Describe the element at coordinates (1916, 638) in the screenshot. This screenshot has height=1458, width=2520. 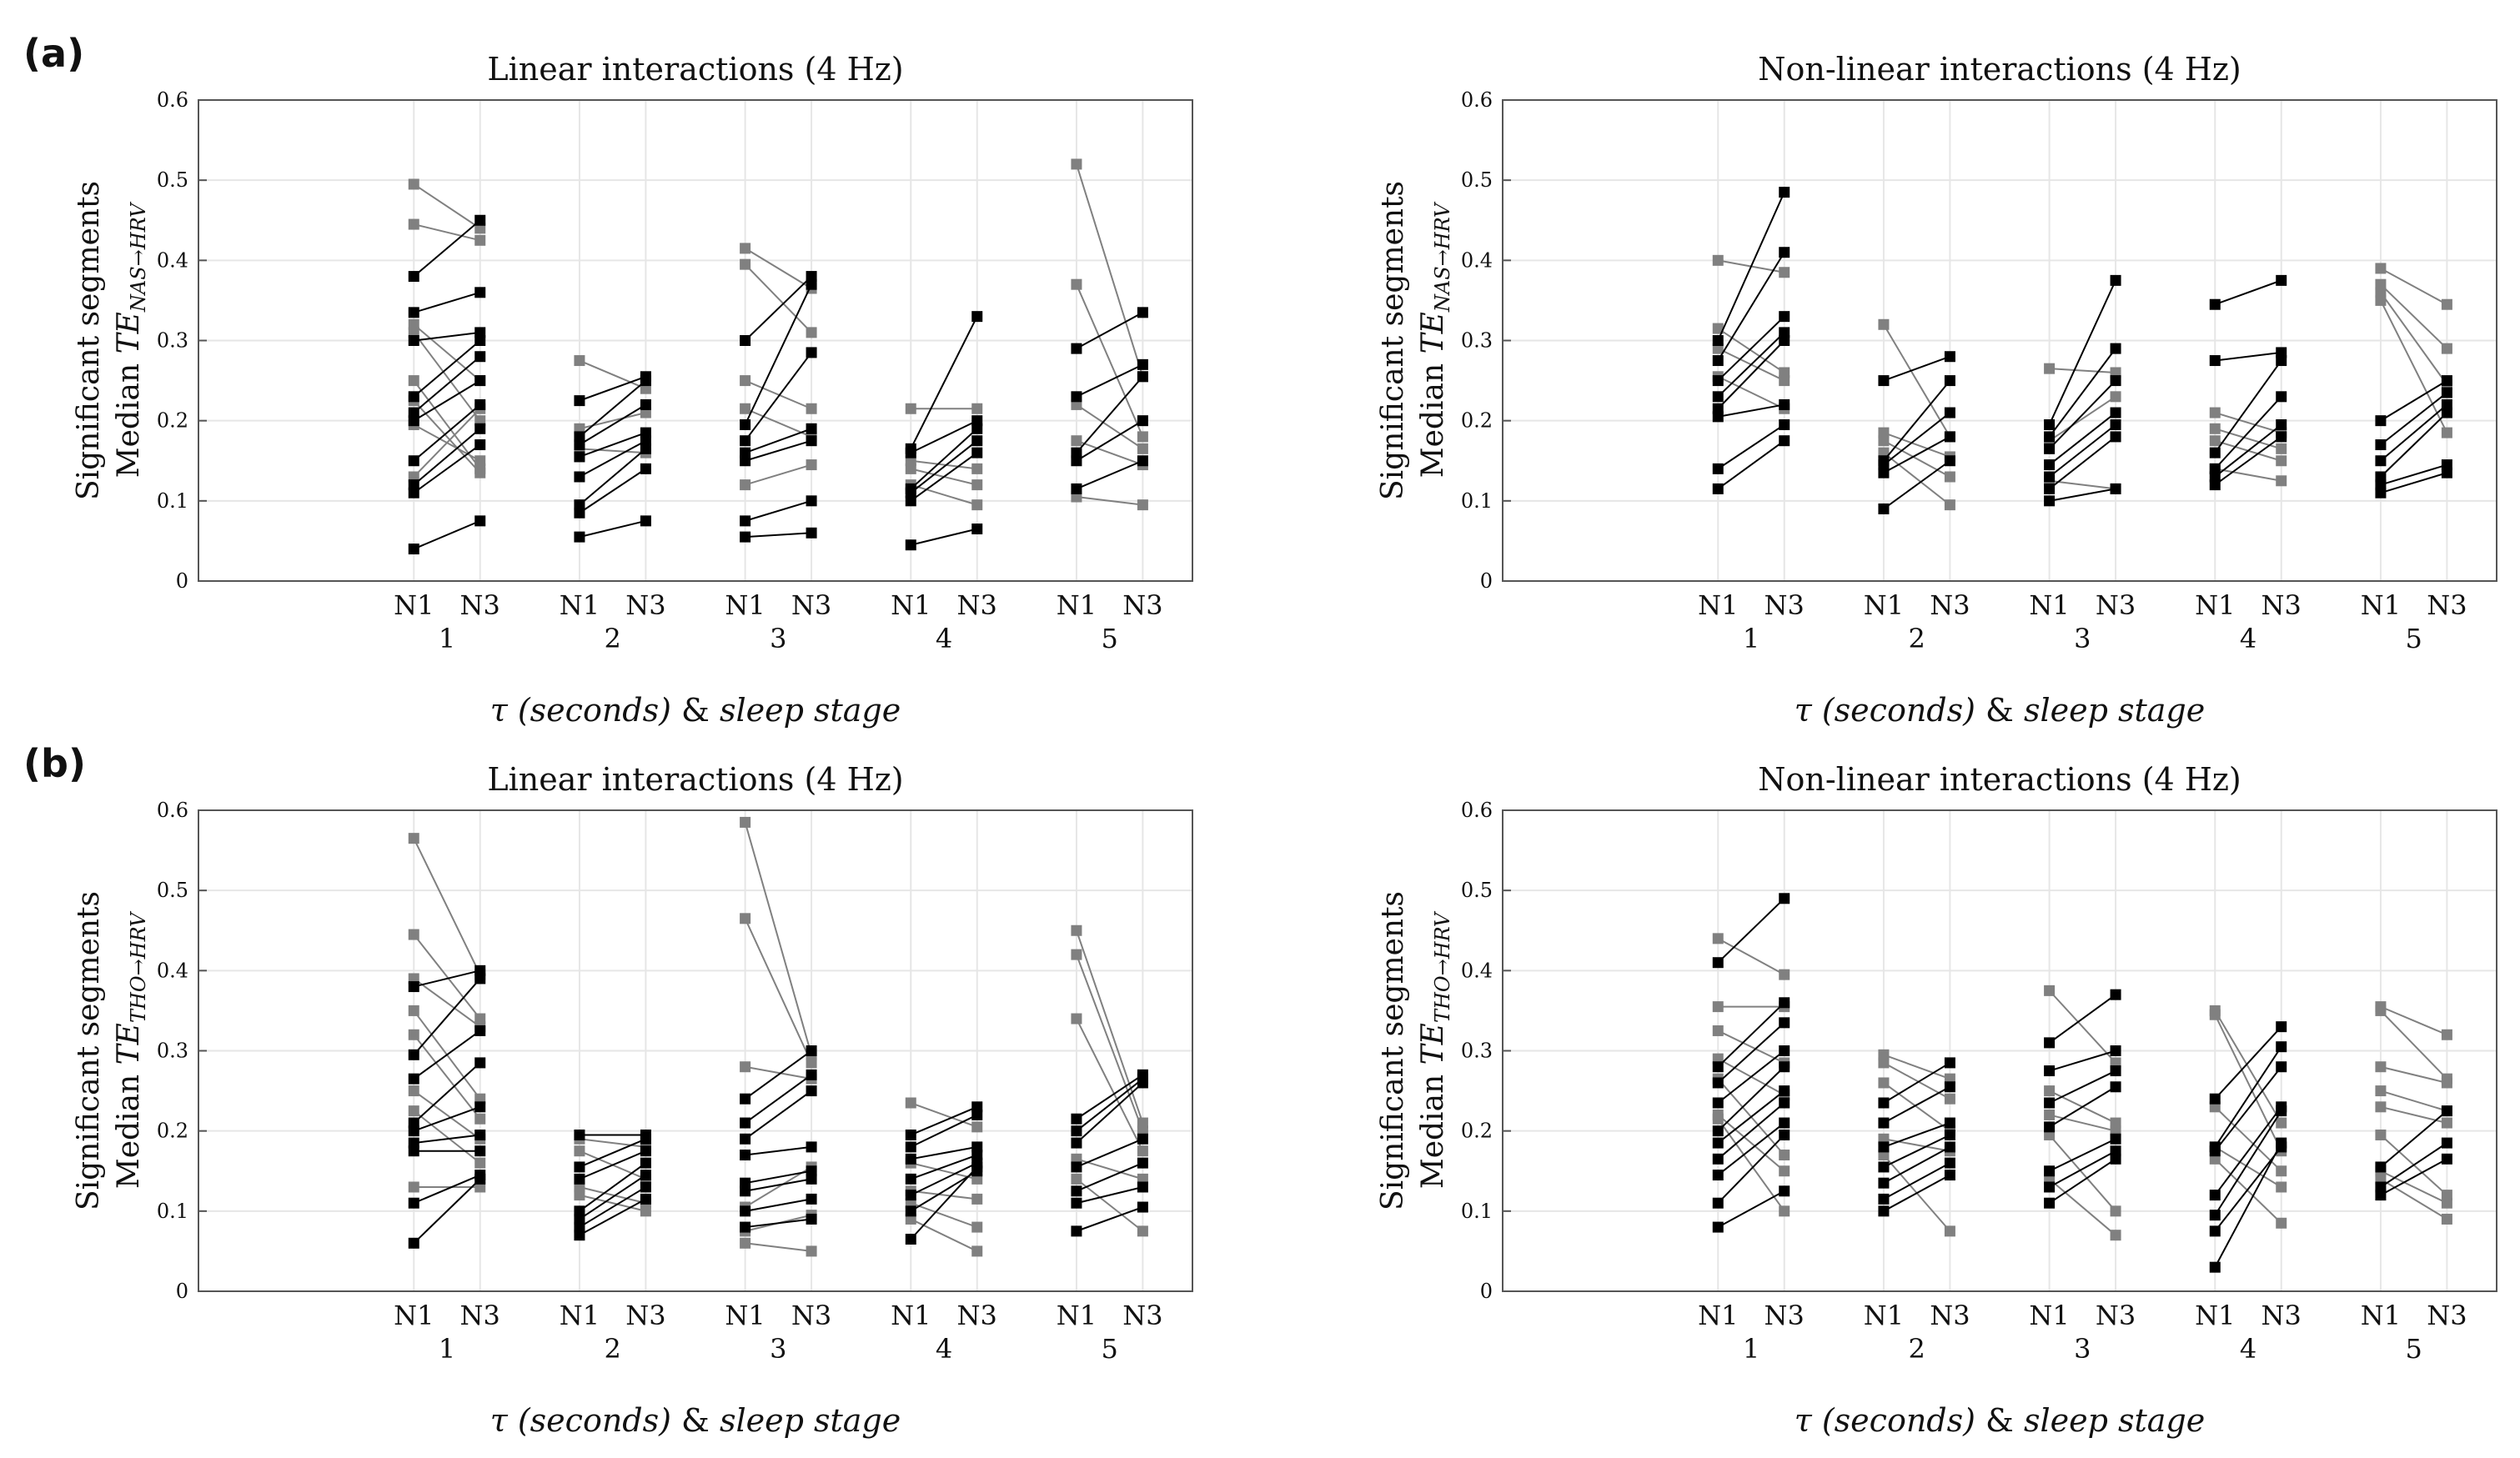
I see `x-group-label: 2` at that location.